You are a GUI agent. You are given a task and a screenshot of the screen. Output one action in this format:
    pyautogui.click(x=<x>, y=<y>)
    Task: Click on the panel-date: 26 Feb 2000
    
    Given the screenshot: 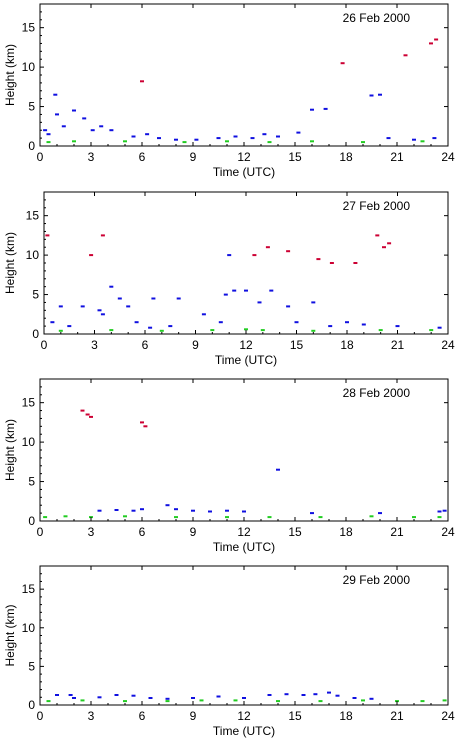 What is the action you would take?
    pyautogui.click(x=377, y=18)
    